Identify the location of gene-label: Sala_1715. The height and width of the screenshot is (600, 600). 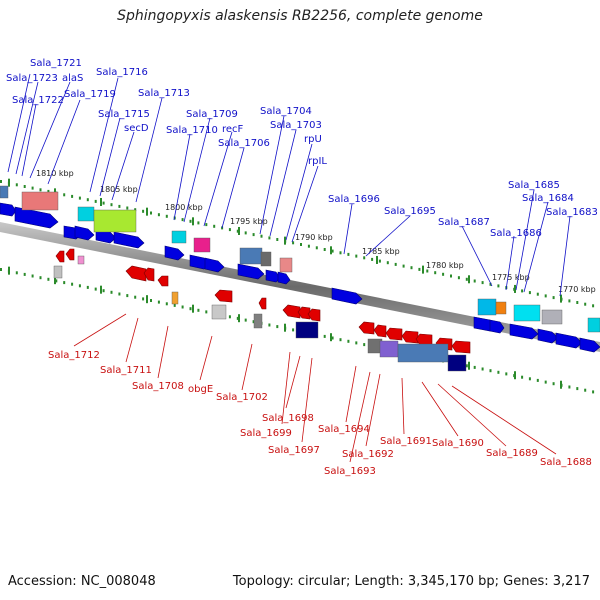
(124, 114).